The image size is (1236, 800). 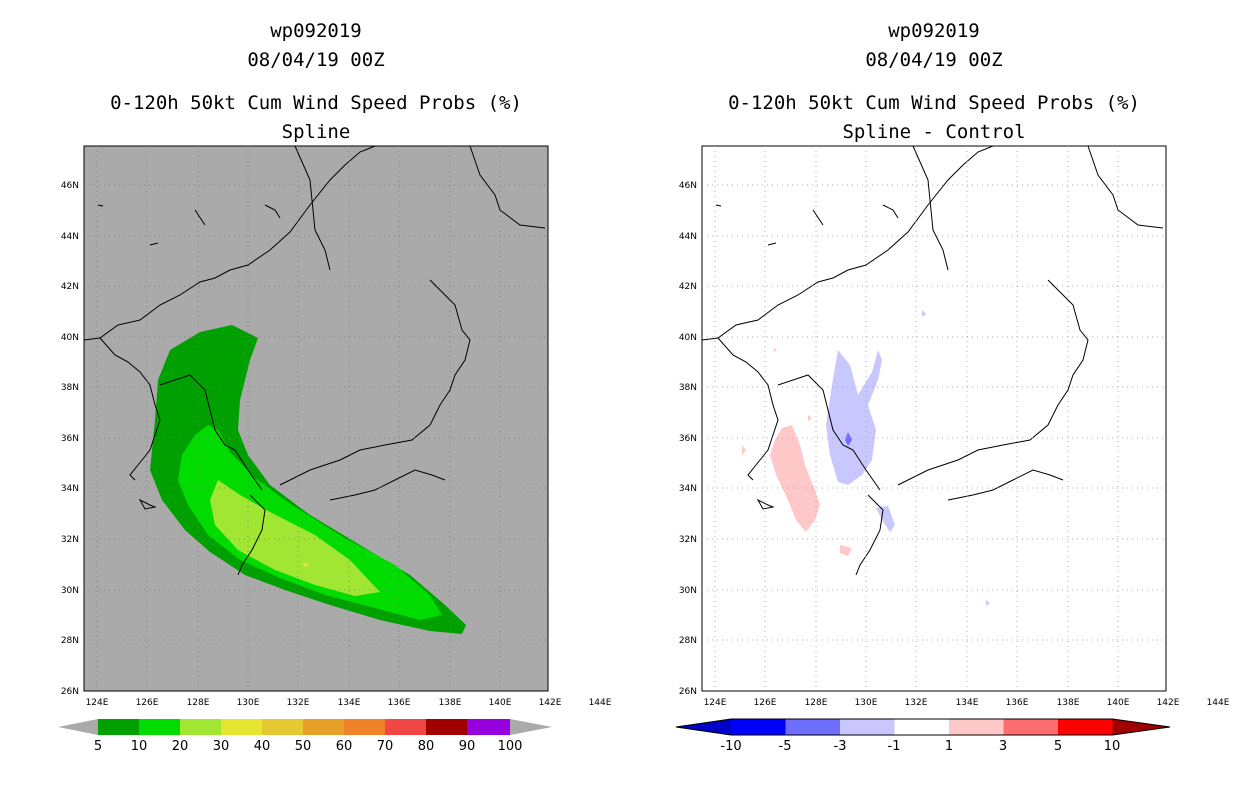 I want to click on right-colorbar, so click(x=923, y=727).